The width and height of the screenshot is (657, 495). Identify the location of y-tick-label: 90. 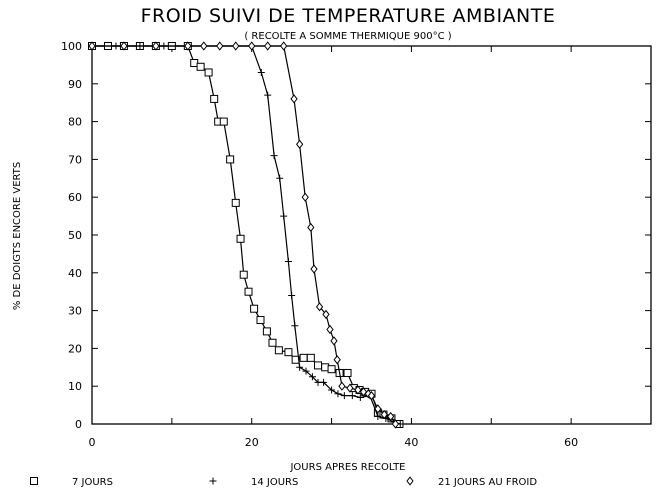
(75, 84).